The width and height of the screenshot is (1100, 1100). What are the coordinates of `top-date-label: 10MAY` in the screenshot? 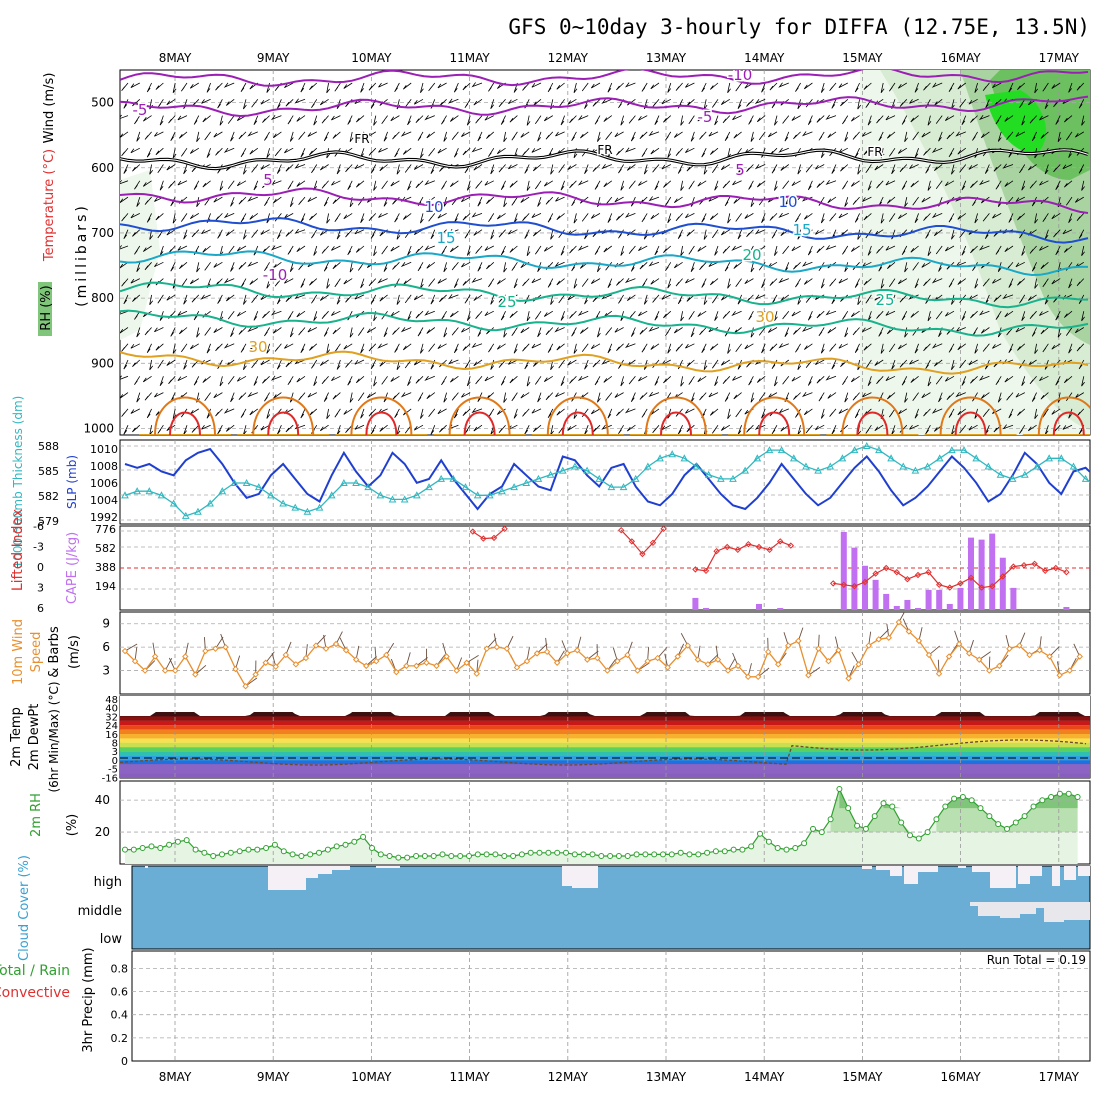 It's located at (371, 58).